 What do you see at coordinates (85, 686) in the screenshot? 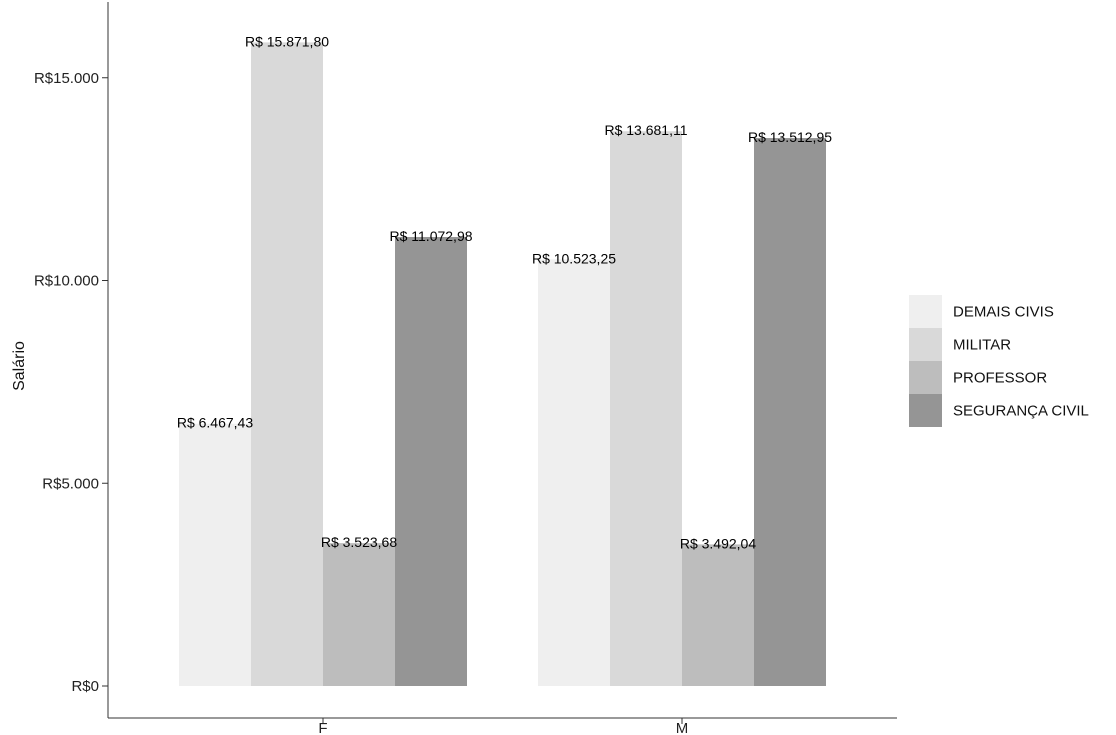
I see `y-tick-label: R$0` at bounding box center [85, 686].